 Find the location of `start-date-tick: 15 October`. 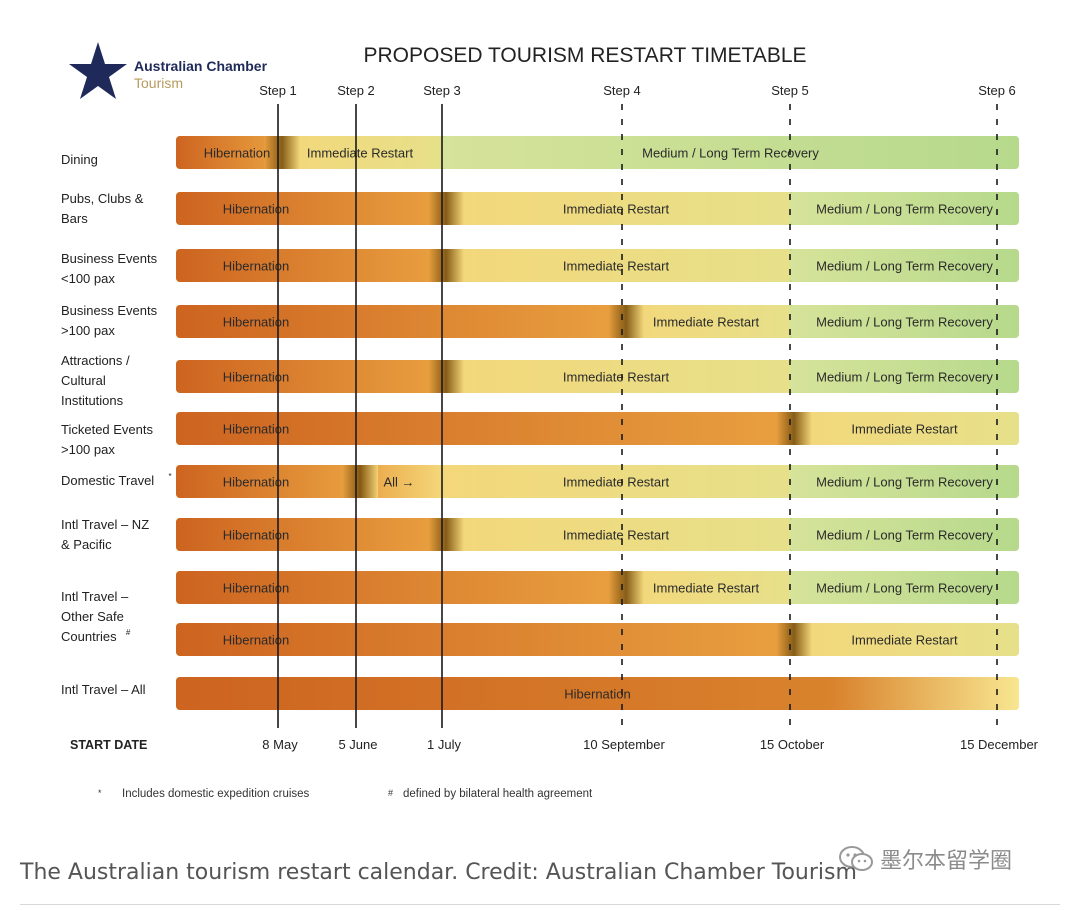

start-date-tick: 15 October is located at coordinates (792, 744).